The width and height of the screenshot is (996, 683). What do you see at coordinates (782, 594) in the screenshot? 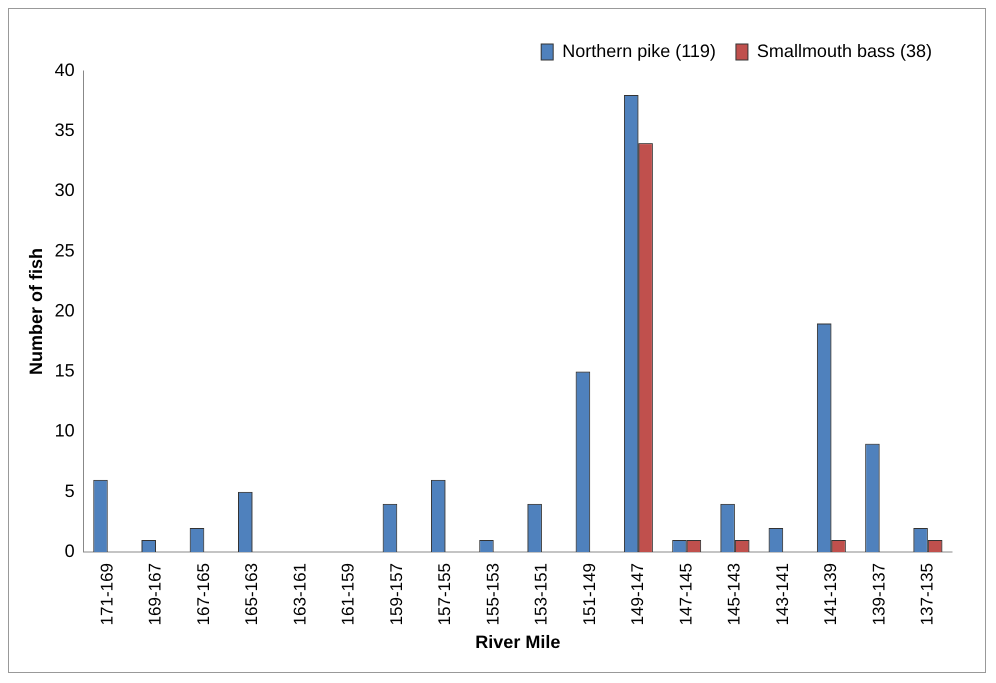
I see `x-tick-label: 143-141` at bounding box center [782, 594].